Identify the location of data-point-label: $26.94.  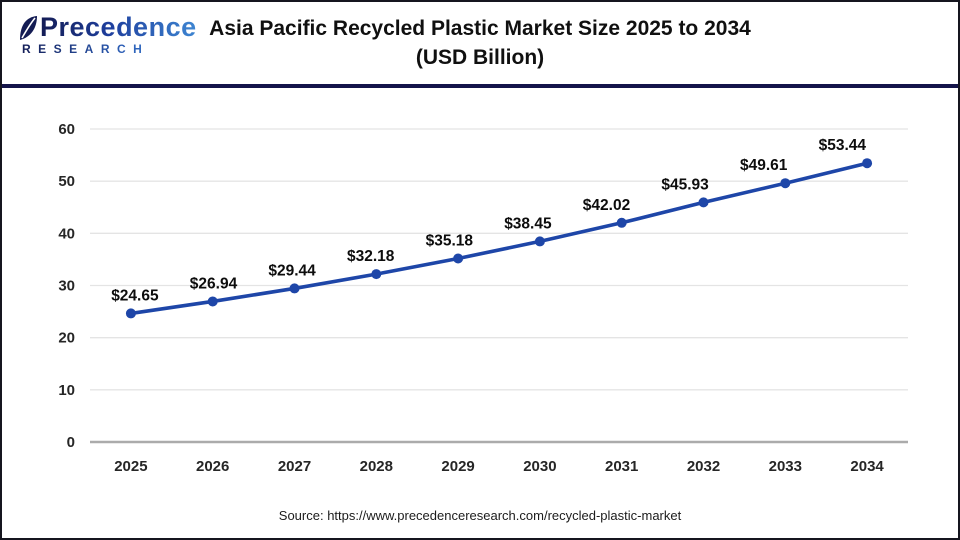
(214, 283).